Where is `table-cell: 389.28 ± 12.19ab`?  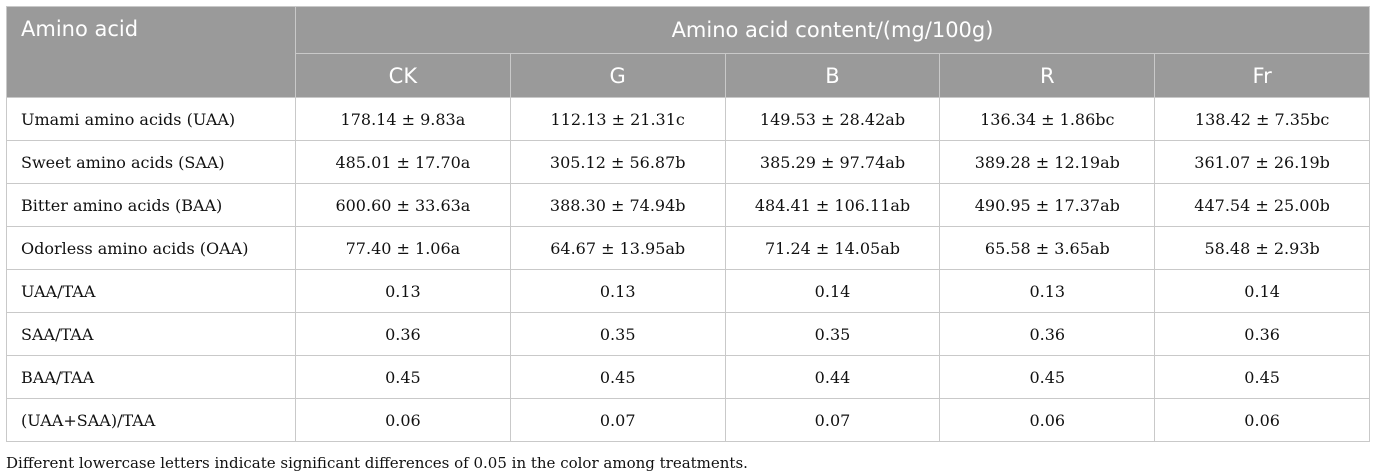 table-cell: 389.28 ± 12.19ab is located at coordinates (1047, 162).